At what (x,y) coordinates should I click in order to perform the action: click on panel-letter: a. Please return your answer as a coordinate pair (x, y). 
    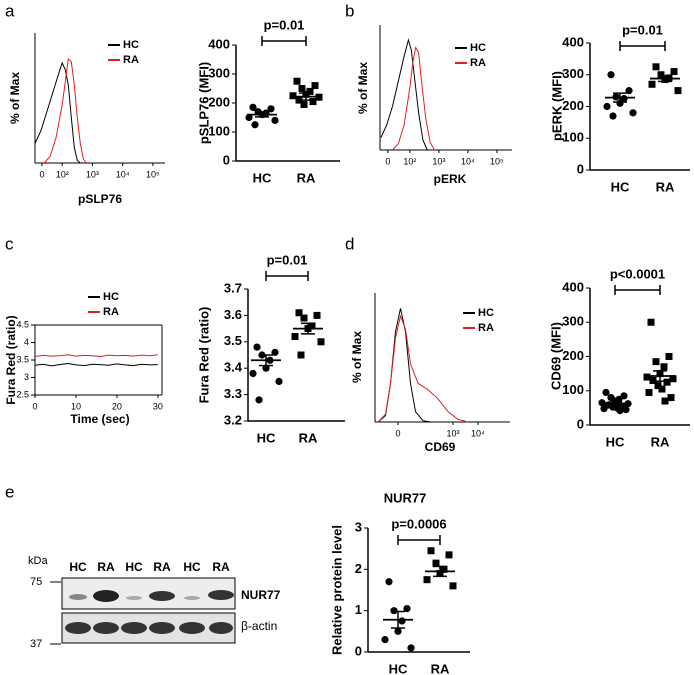
    Looking at the image, I should click on (10, 10).